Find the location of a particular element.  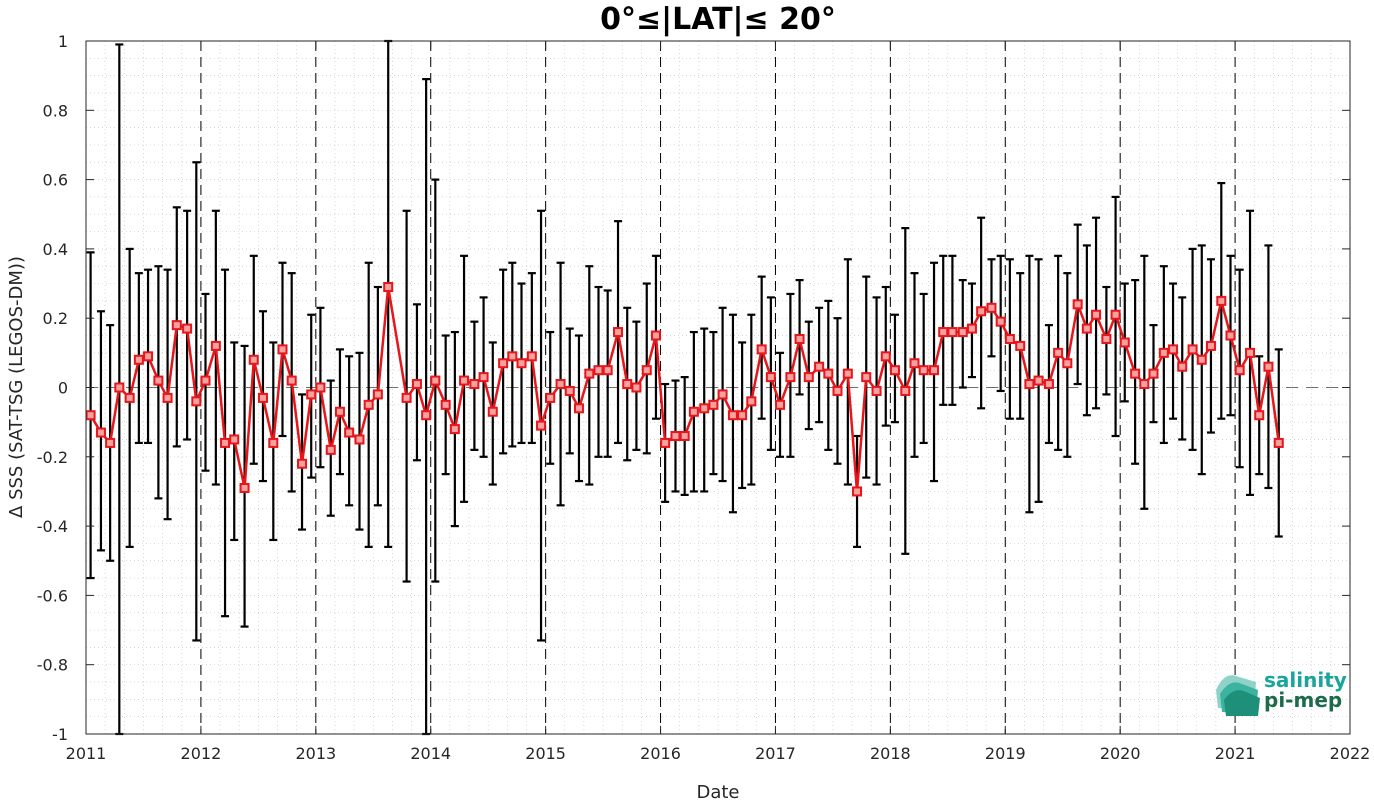

y-tick-labels: -1 -0.8 -0.6 -0.4 -0.2 0 0.2 0.4 0.6 0.8 1 is located at coordinates (52, 388).